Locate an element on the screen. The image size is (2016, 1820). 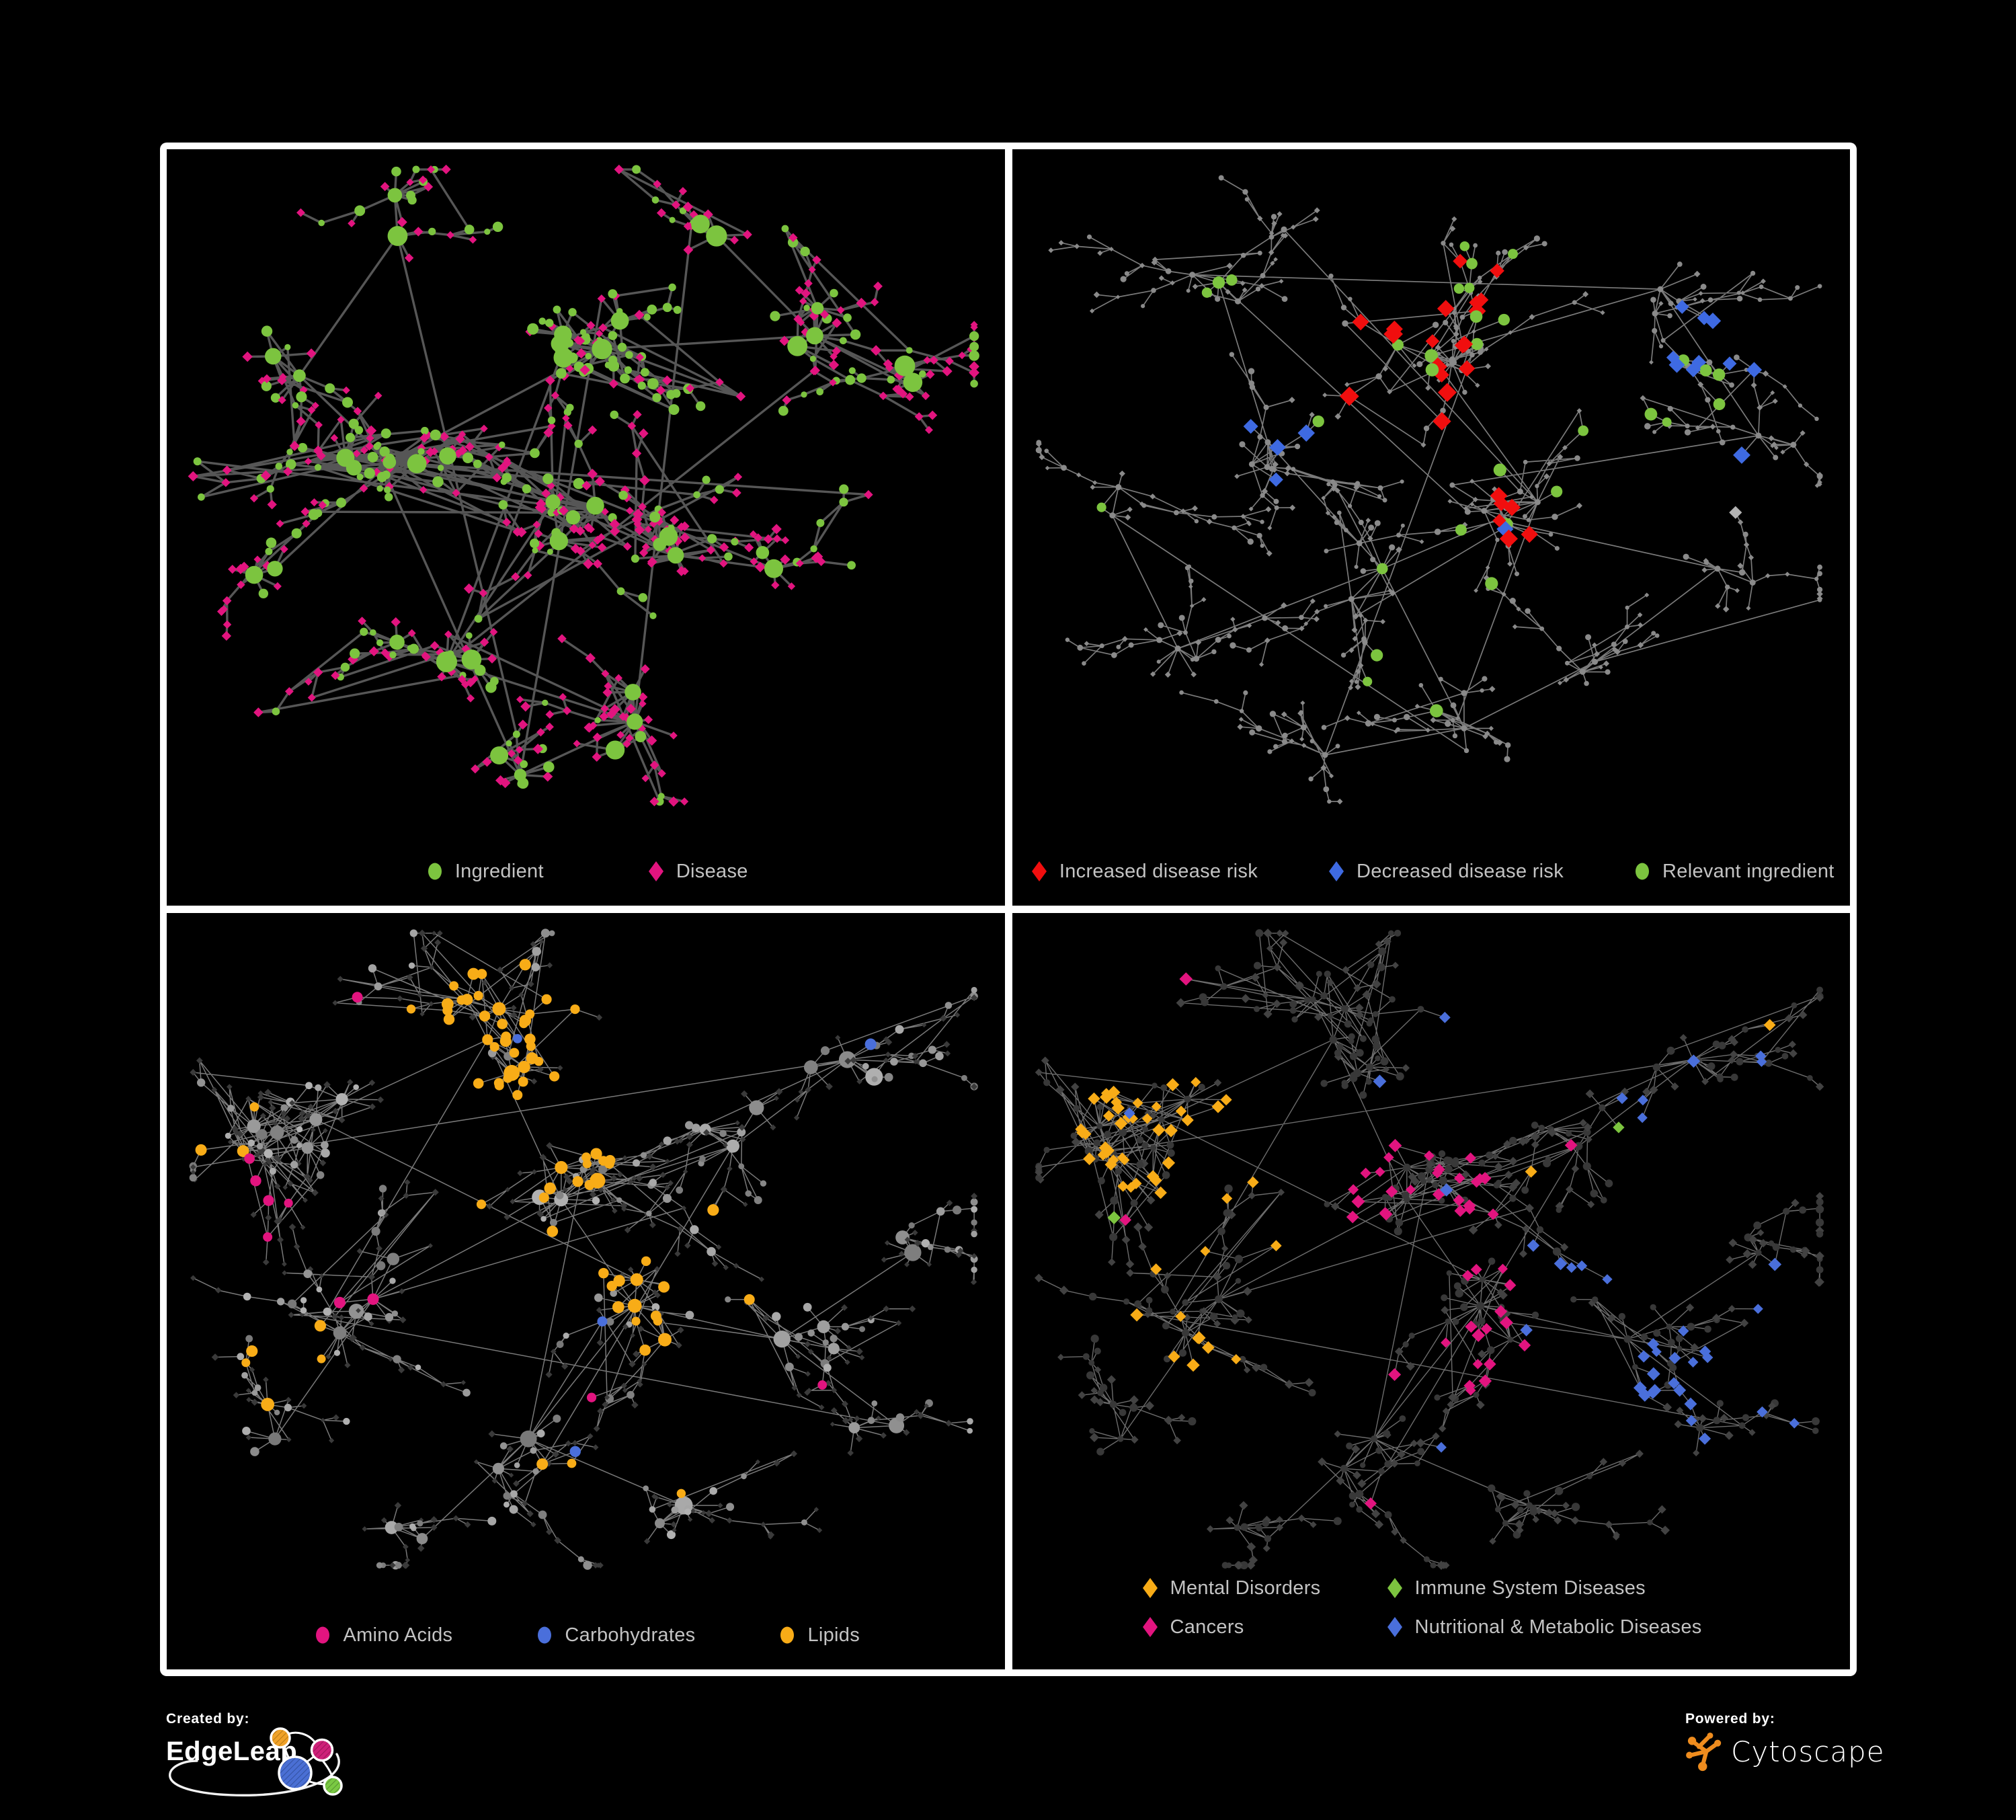
legend-item-mental-disorders: Mental Disorders is located at coordinates (1230, 1588).